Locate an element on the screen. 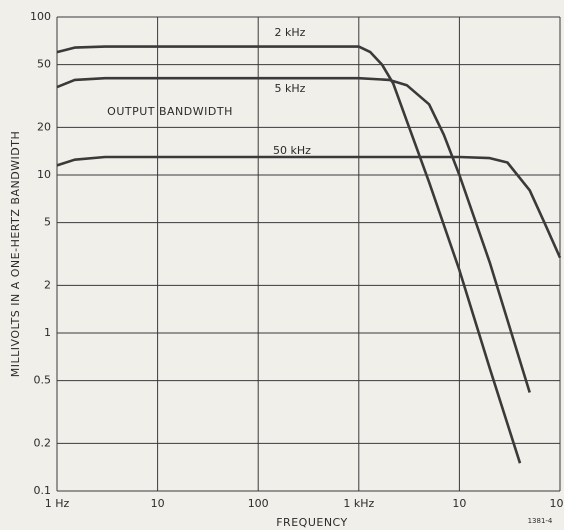  y-axis-label: MILLIVOLTS IN A ONE-HERTZ BANDWIDTH is located at coordinates (15, 254).